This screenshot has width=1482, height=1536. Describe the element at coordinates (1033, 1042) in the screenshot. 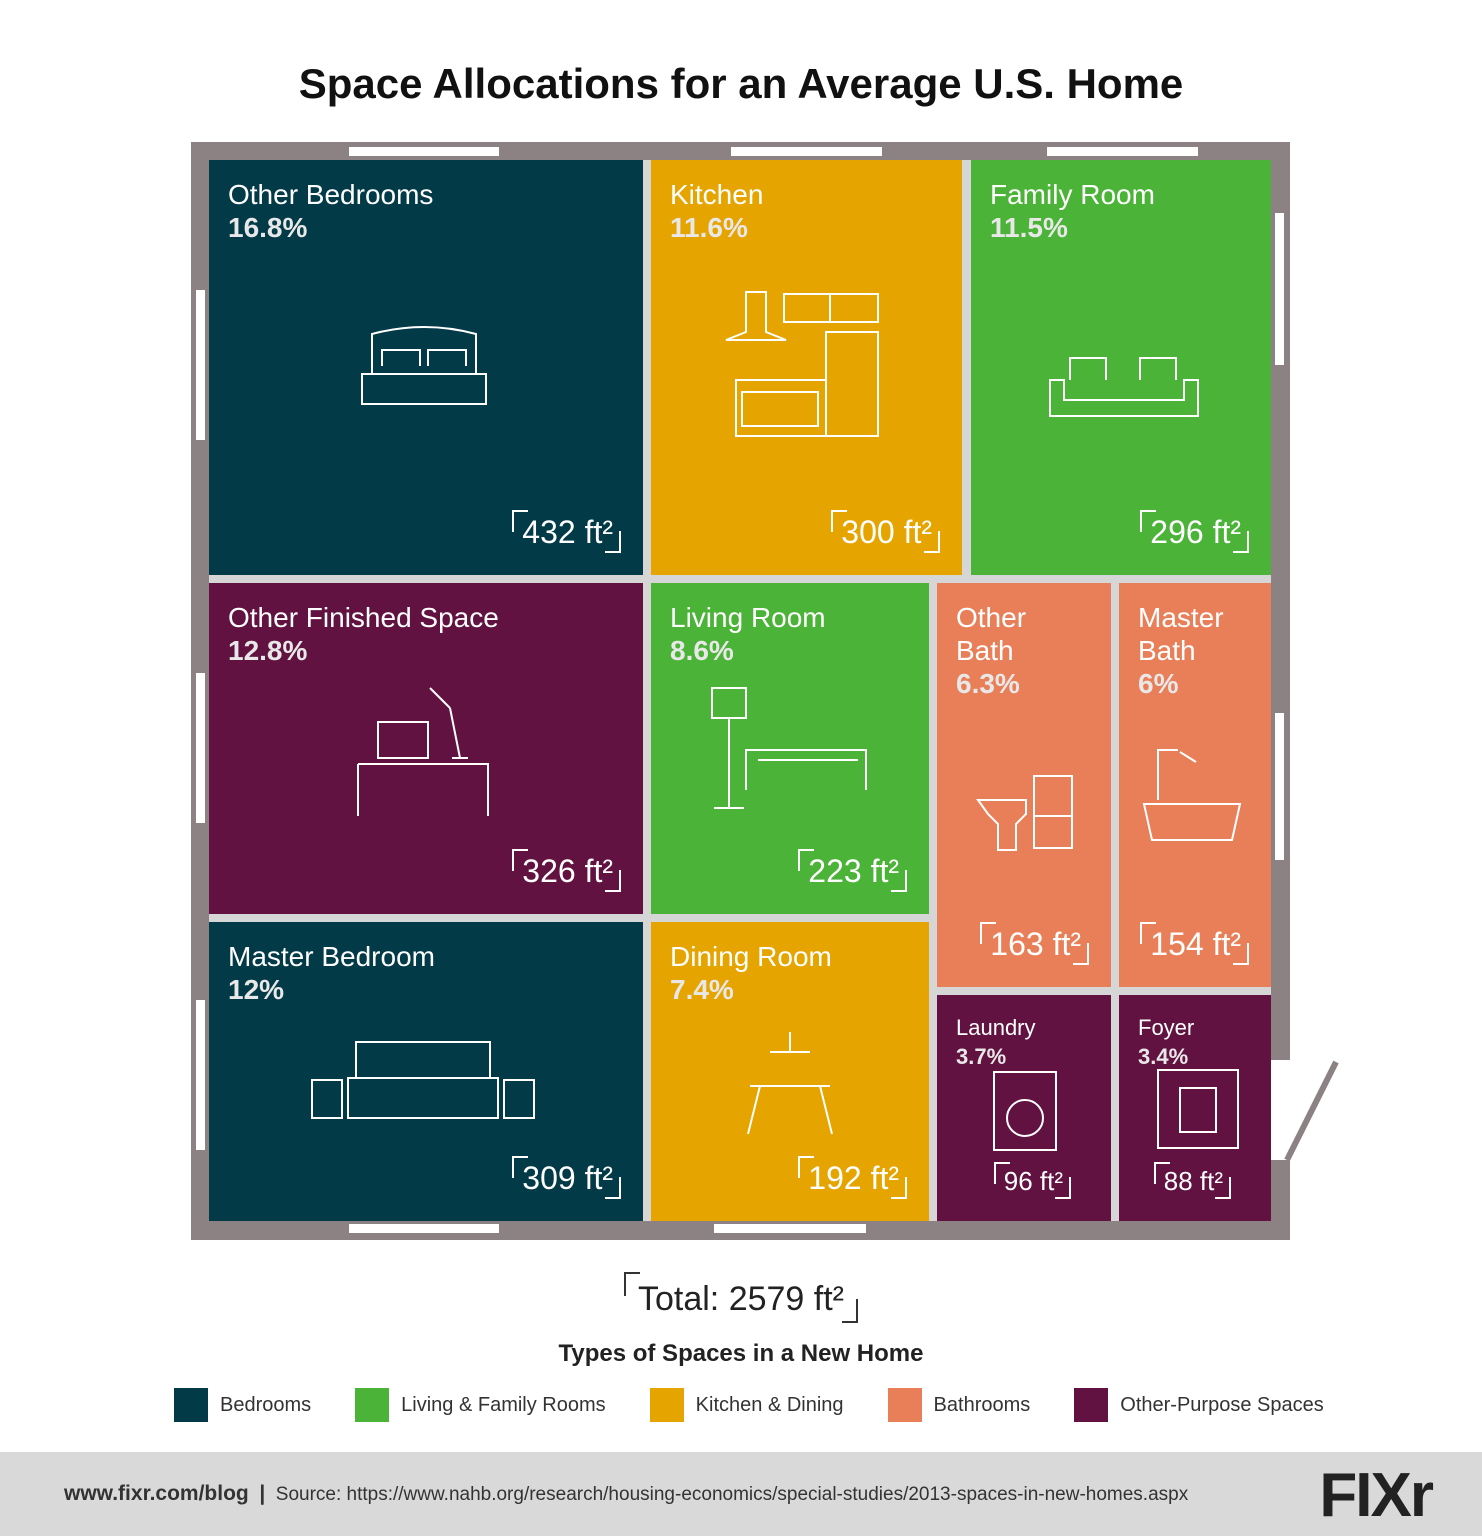

I see `room-text: Laundry 3.7%` at that location.